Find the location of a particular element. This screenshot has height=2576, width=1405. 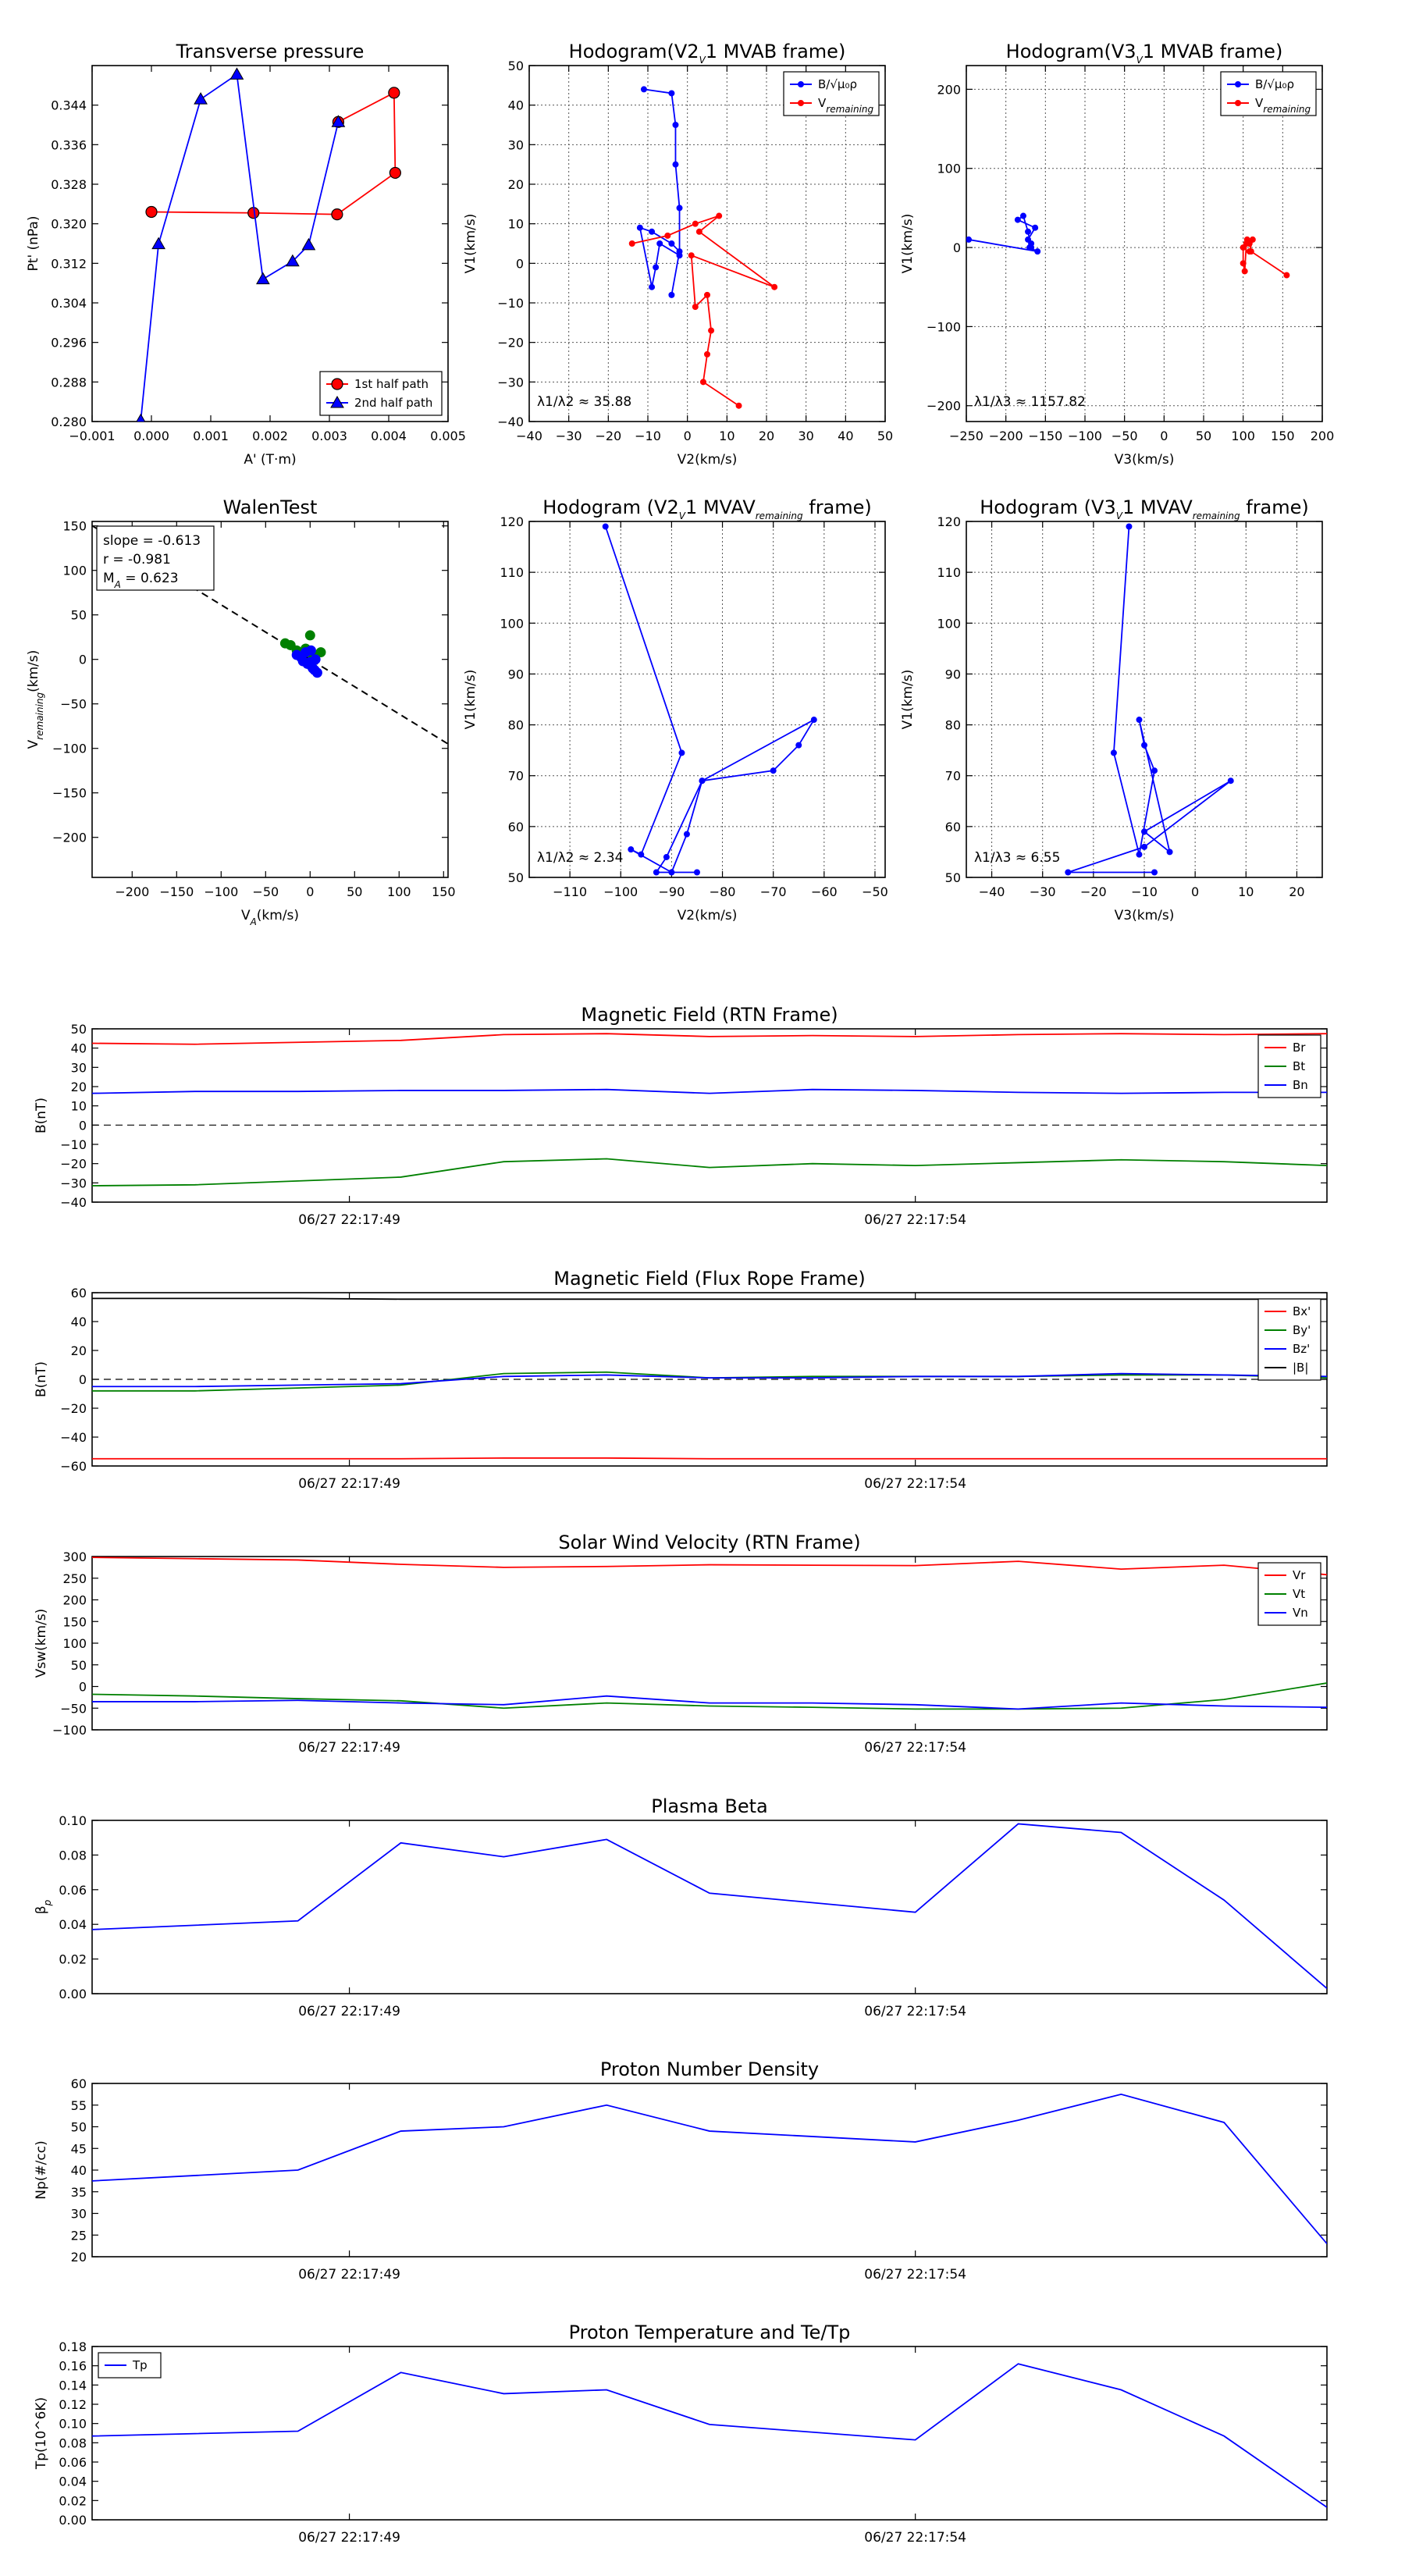

y-tick-label: 90 is located at coordinates (516, 674).